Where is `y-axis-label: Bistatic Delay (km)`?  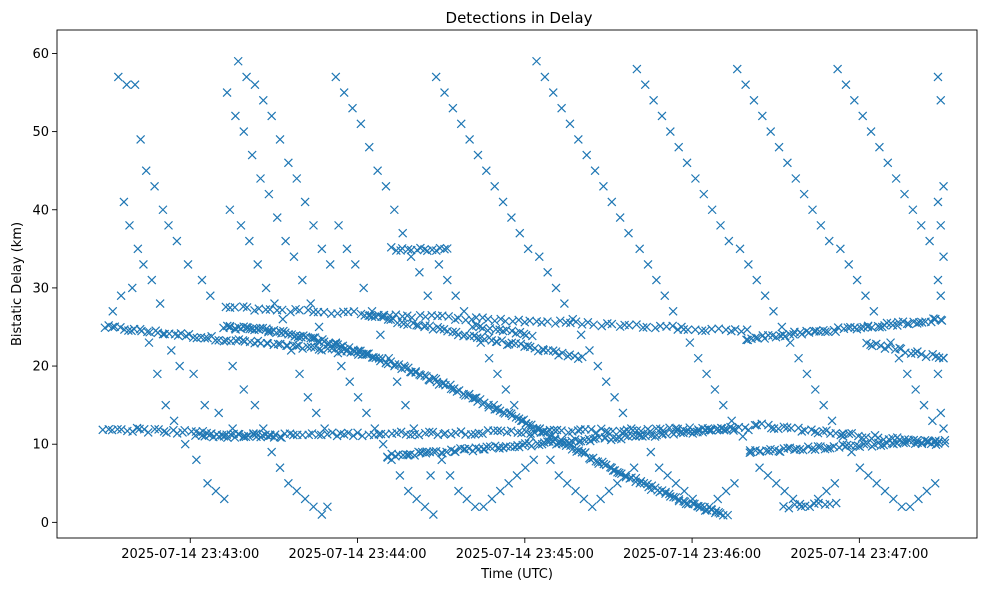 y-axis-label: Bistatic Delay (km) is located at coordinates (17, 284).